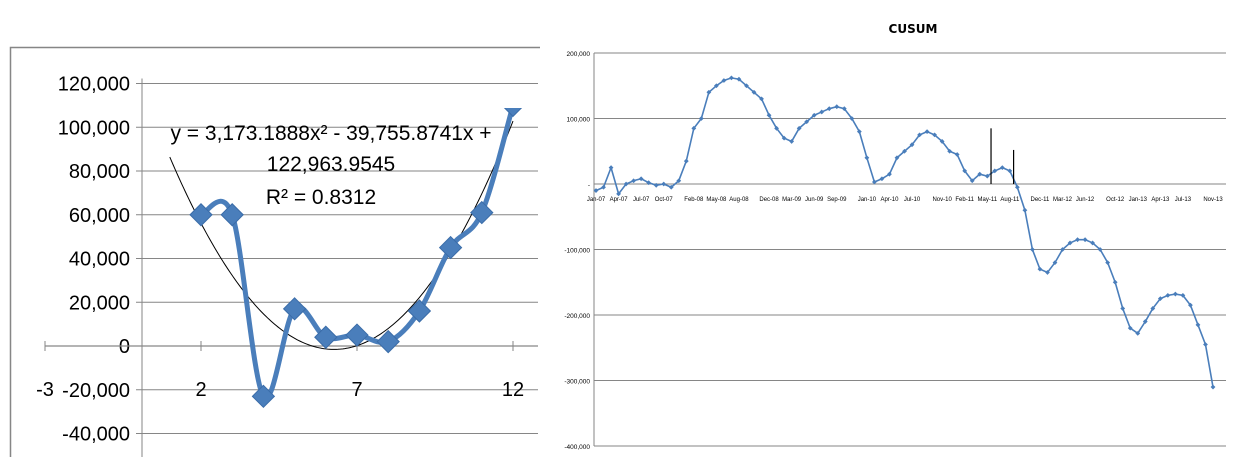 Image resolution: width=1233 pixels, height=457 pixels. Describe the element at coordinates (1115, 200) in the screenshot. I see `right-x-tick-label: Oct-12` at that location.